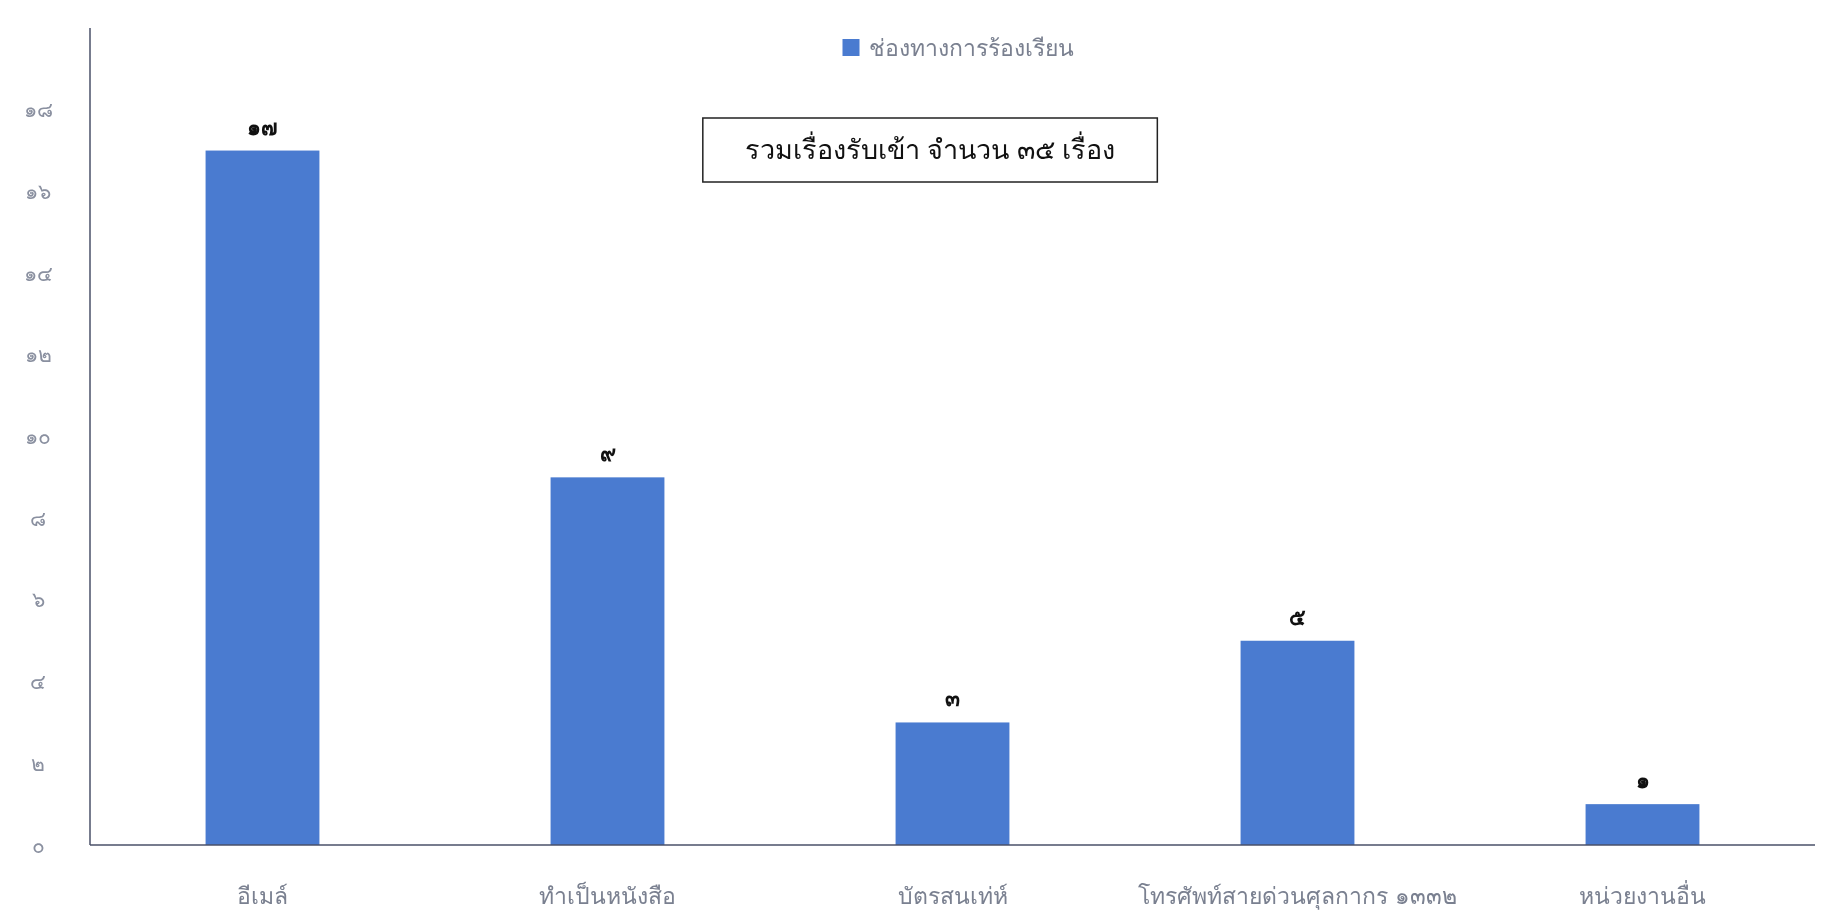 The height and width of the screenshot is (915, 1822). I want to click on y-tick-label: ๑๔, so click(38, 273).